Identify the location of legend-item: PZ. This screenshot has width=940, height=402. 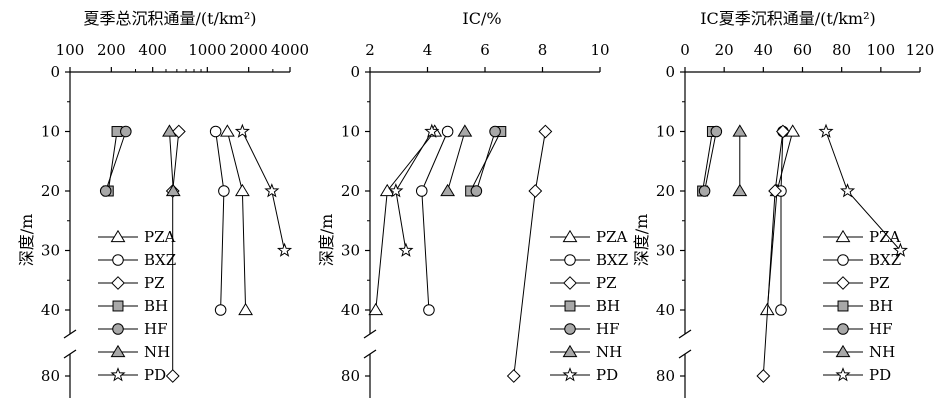
(583, 283).